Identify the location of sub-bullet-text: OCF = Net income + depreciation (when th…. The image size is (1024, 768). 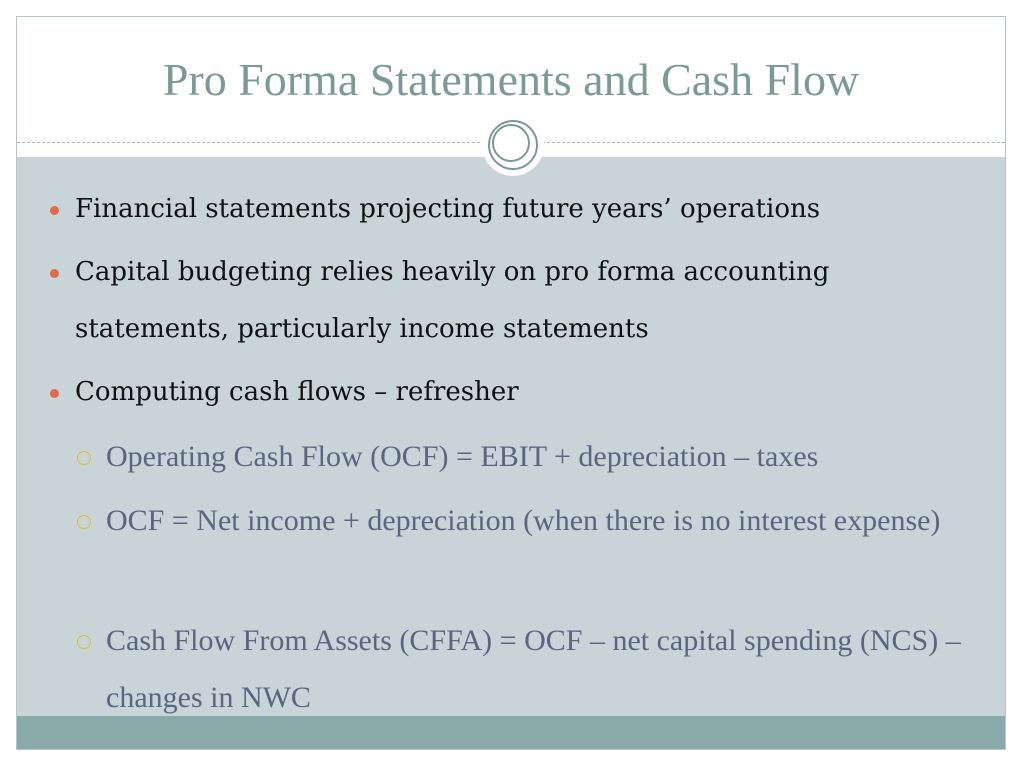
(523, 520).